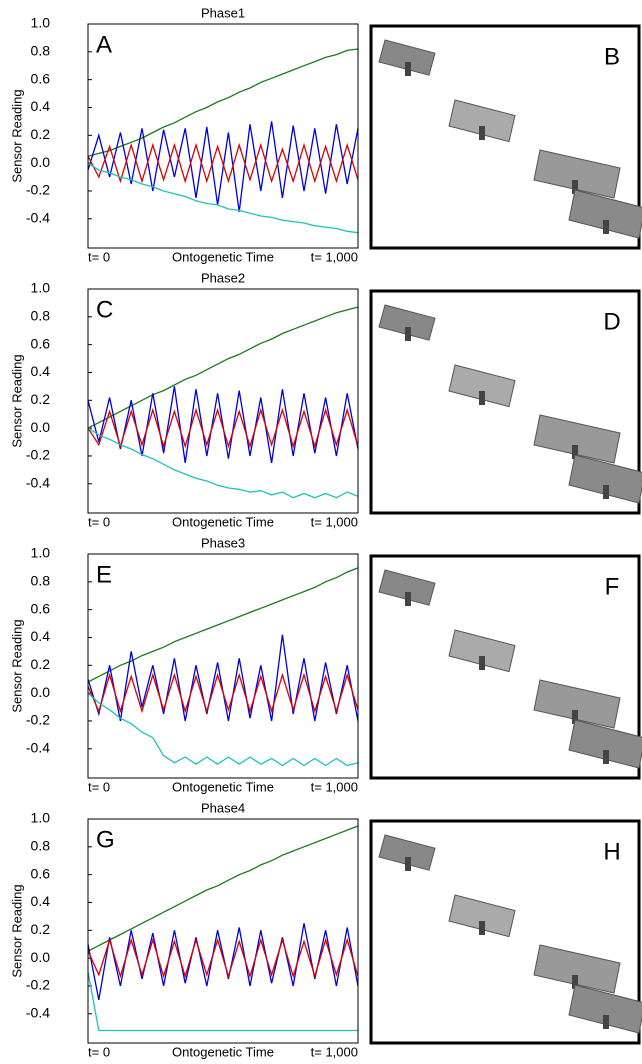 The height and width of the screenshot is (1064, 642). What do you see at coordinates (223, 277) in the screenshot?
I see `chart-title: Phase2` at bounding box center [223, 277].